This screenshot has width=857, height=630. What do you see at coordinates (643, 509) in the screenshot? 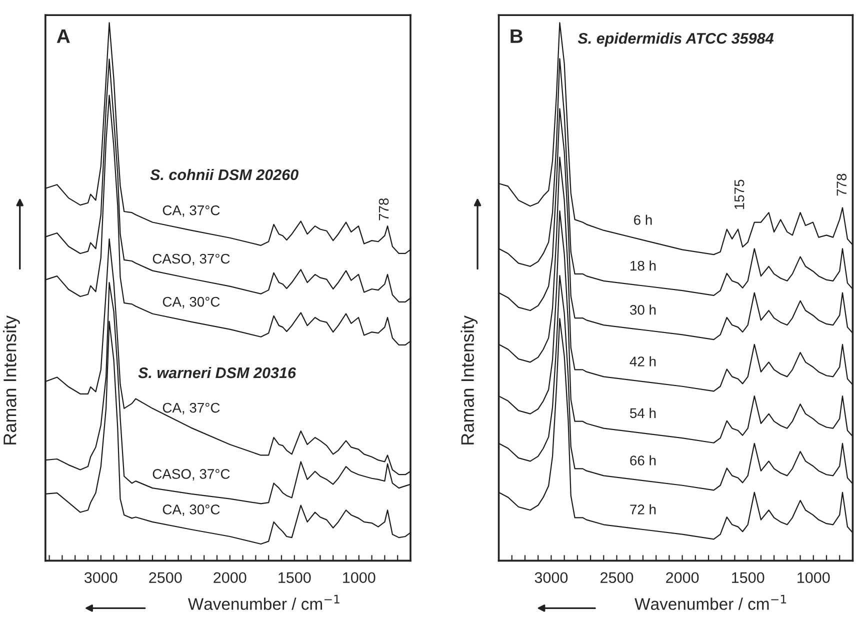
I see `series-label: 72 h` at bounding box center [643, 509].